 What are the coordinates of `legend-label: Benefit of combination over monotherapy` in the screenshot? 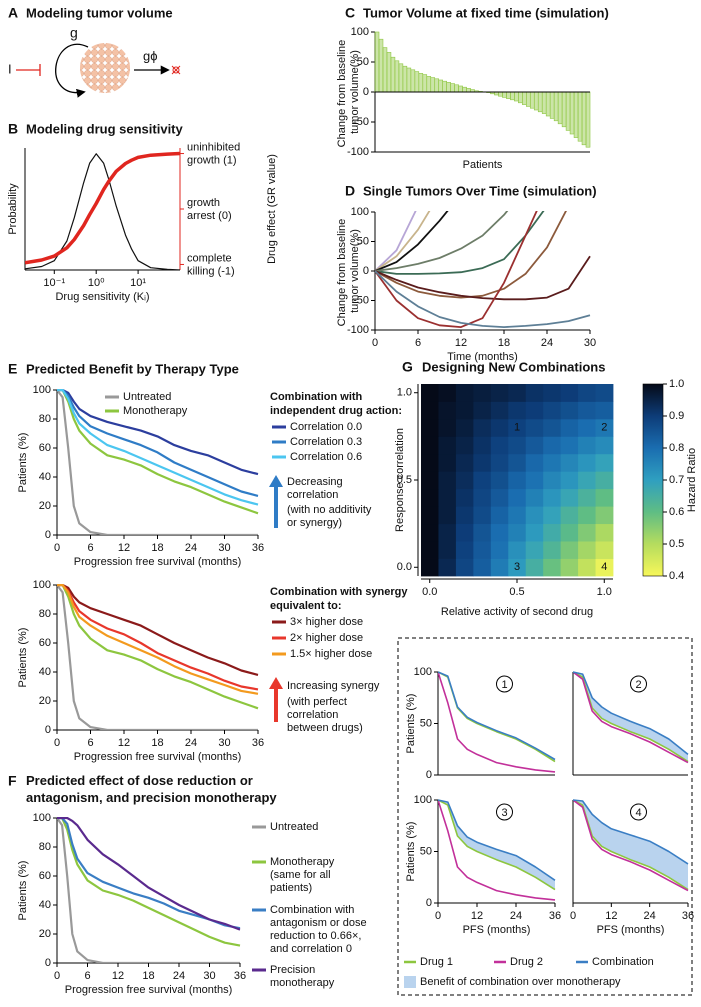 It's located at (520, 982).